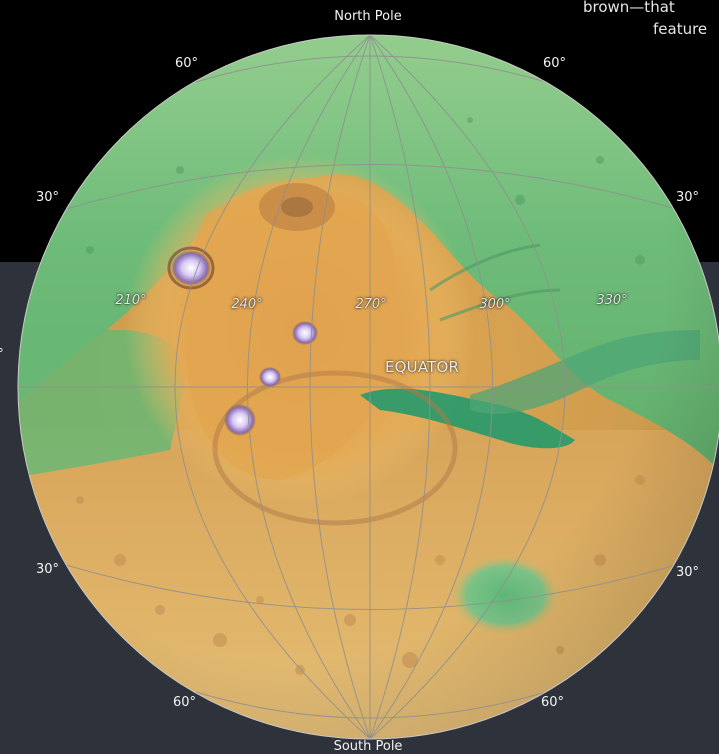 Image resolution: width=719 pixels, height=754 pixels. I want to click on lat-60-nw-label: 60°, so click(187, 63).